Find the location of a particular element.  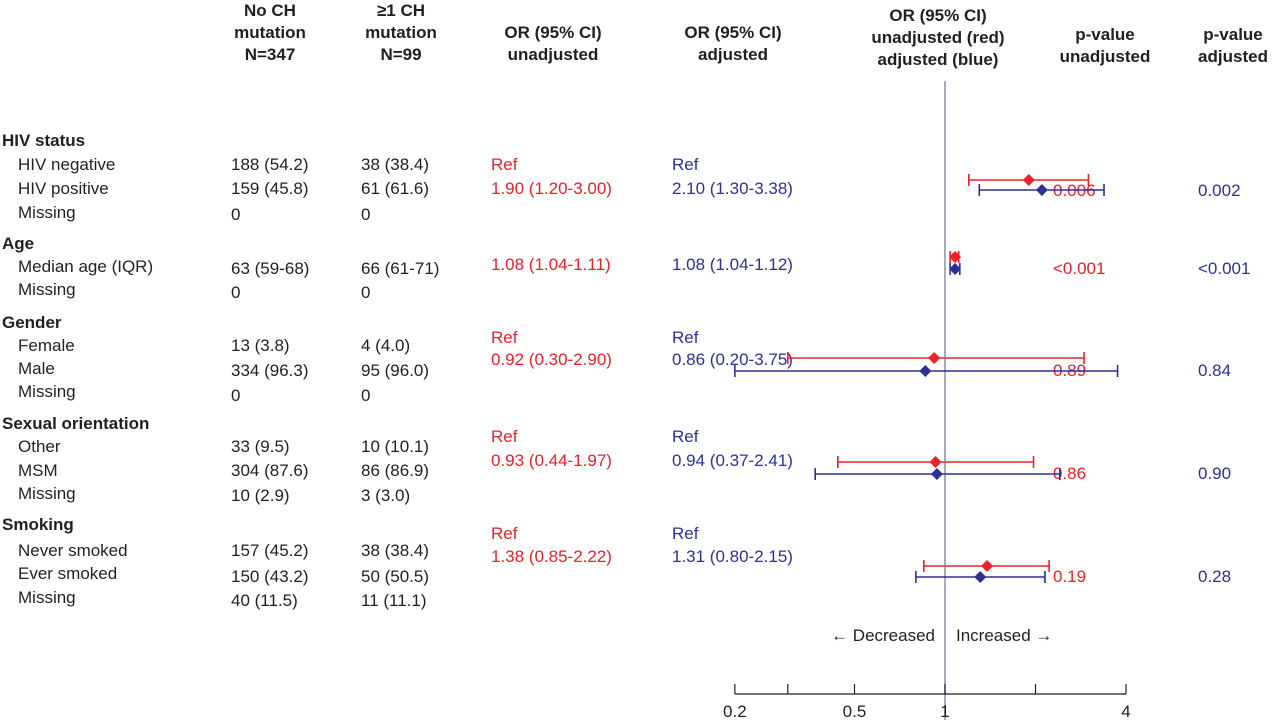

row-label: HIV positive is located at coordinates (63, 188).